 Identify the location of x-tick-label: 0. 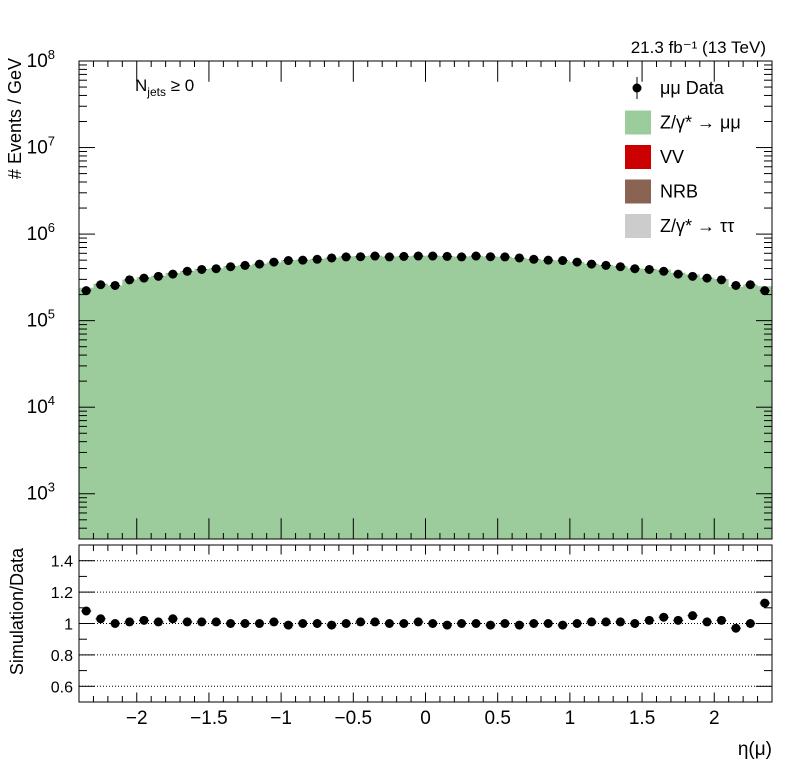
(425, 718).